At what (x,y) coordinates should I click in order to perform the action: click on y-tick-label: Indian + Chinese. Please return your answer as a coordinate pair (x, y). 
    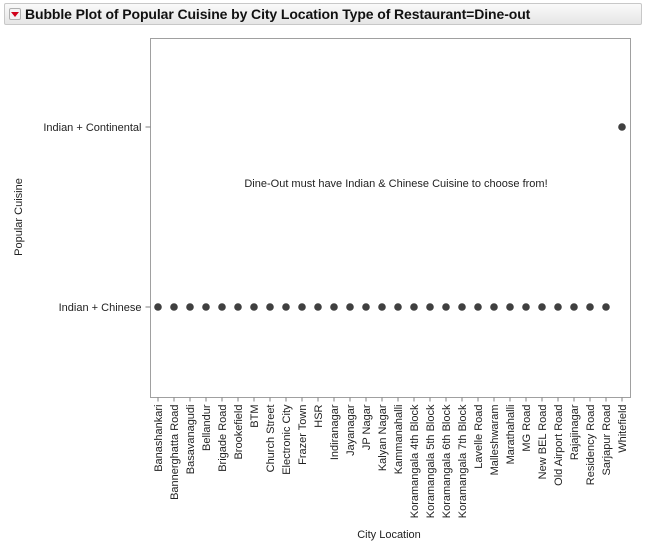
    Looking at the image, I should click on (100, 308).